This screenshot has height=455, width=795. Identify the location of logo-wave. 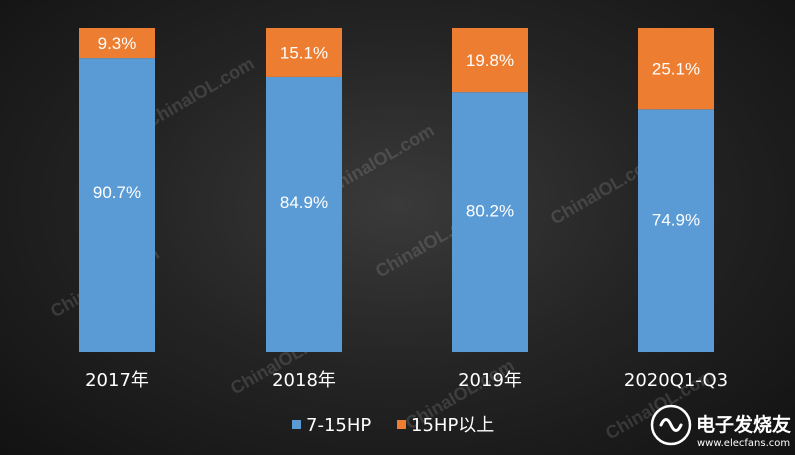
(671, 425).